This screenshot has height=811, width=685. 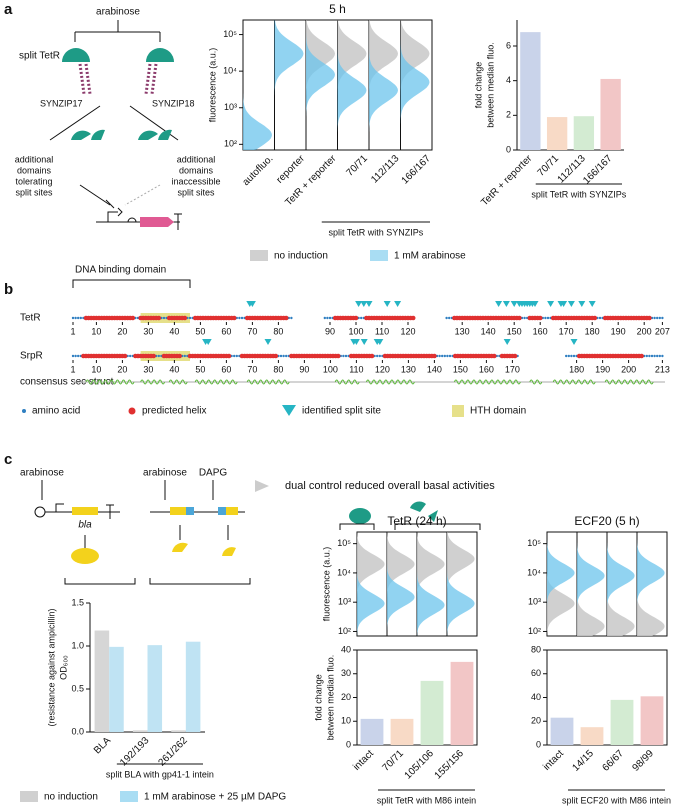 What do you see at coordinates (598, 170) in the screenshot?
I see `x-tick-label: 166/167` at bounding box center [598, 170].